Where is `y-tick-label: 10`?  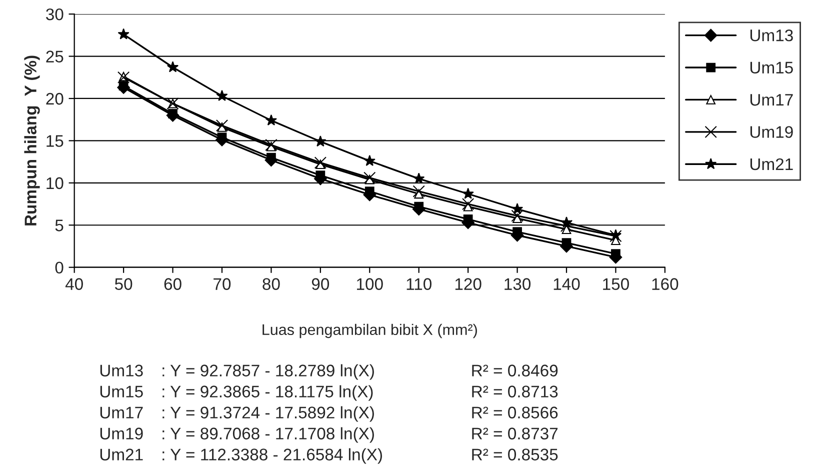
y-tick-label: 10 is located at coordinates (55, 183).